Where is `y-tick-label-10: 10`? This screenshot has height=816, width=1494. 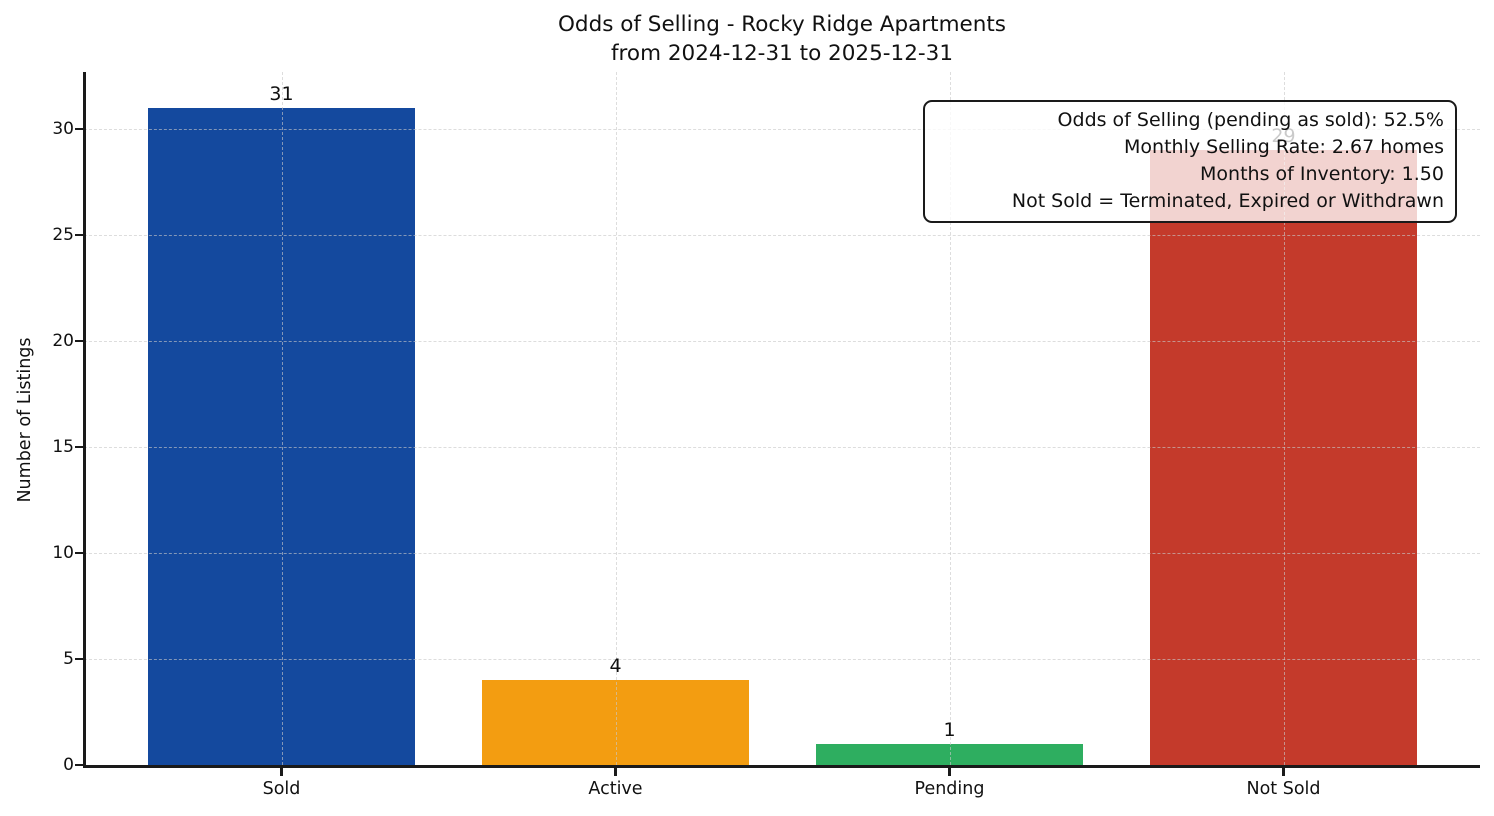 y-tick-label-10: 10 is located at coordinates (63, 552).